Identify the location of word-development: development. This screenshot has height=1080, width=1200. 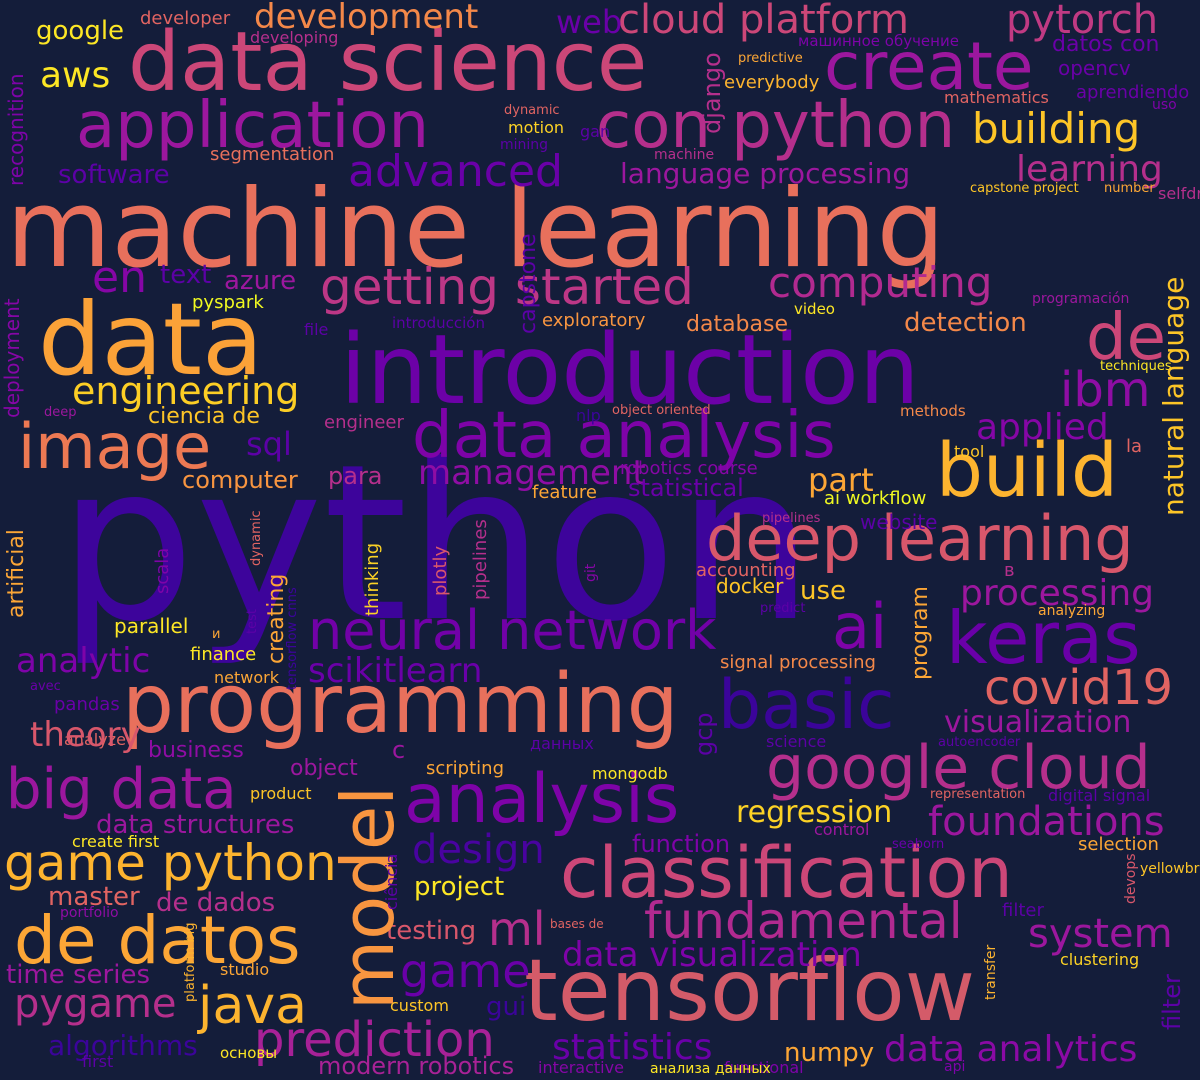
(366, 18).